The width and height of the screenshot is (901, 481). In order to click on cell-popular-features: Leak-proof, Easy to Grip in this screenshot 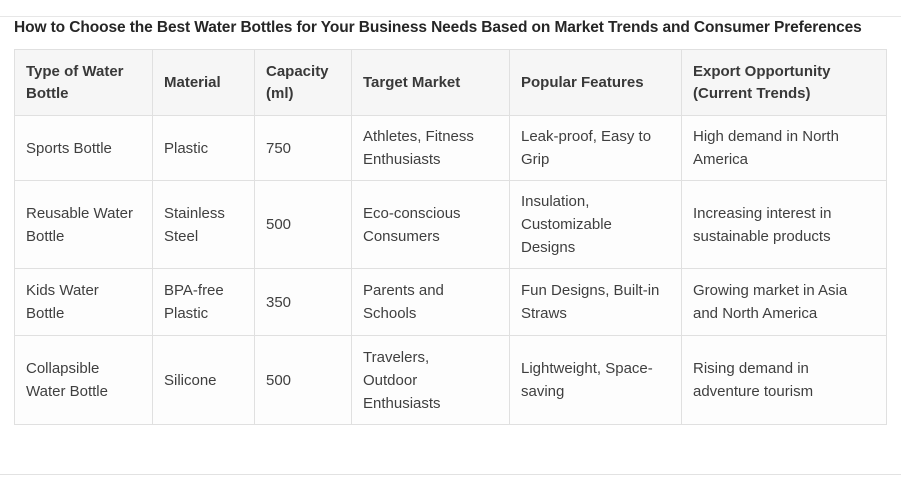, I will do `click(595, 148)`.